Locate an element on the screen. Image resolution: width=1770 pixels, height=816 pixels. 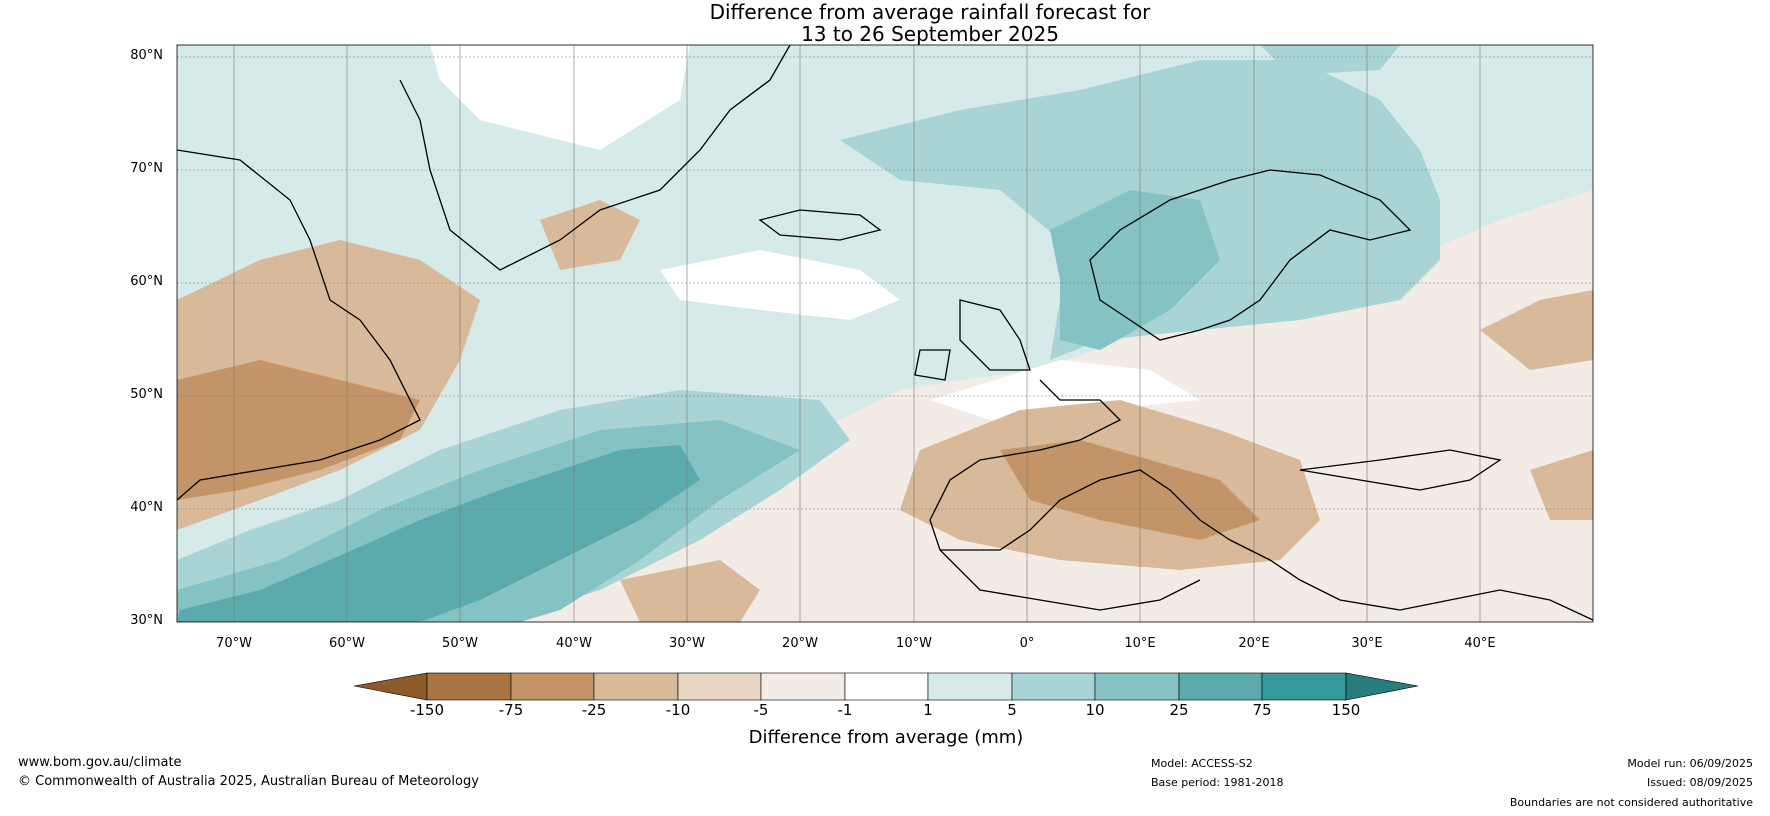
base-period-text: Base period: 1981-2018 is located at coordinates (1217, 782).